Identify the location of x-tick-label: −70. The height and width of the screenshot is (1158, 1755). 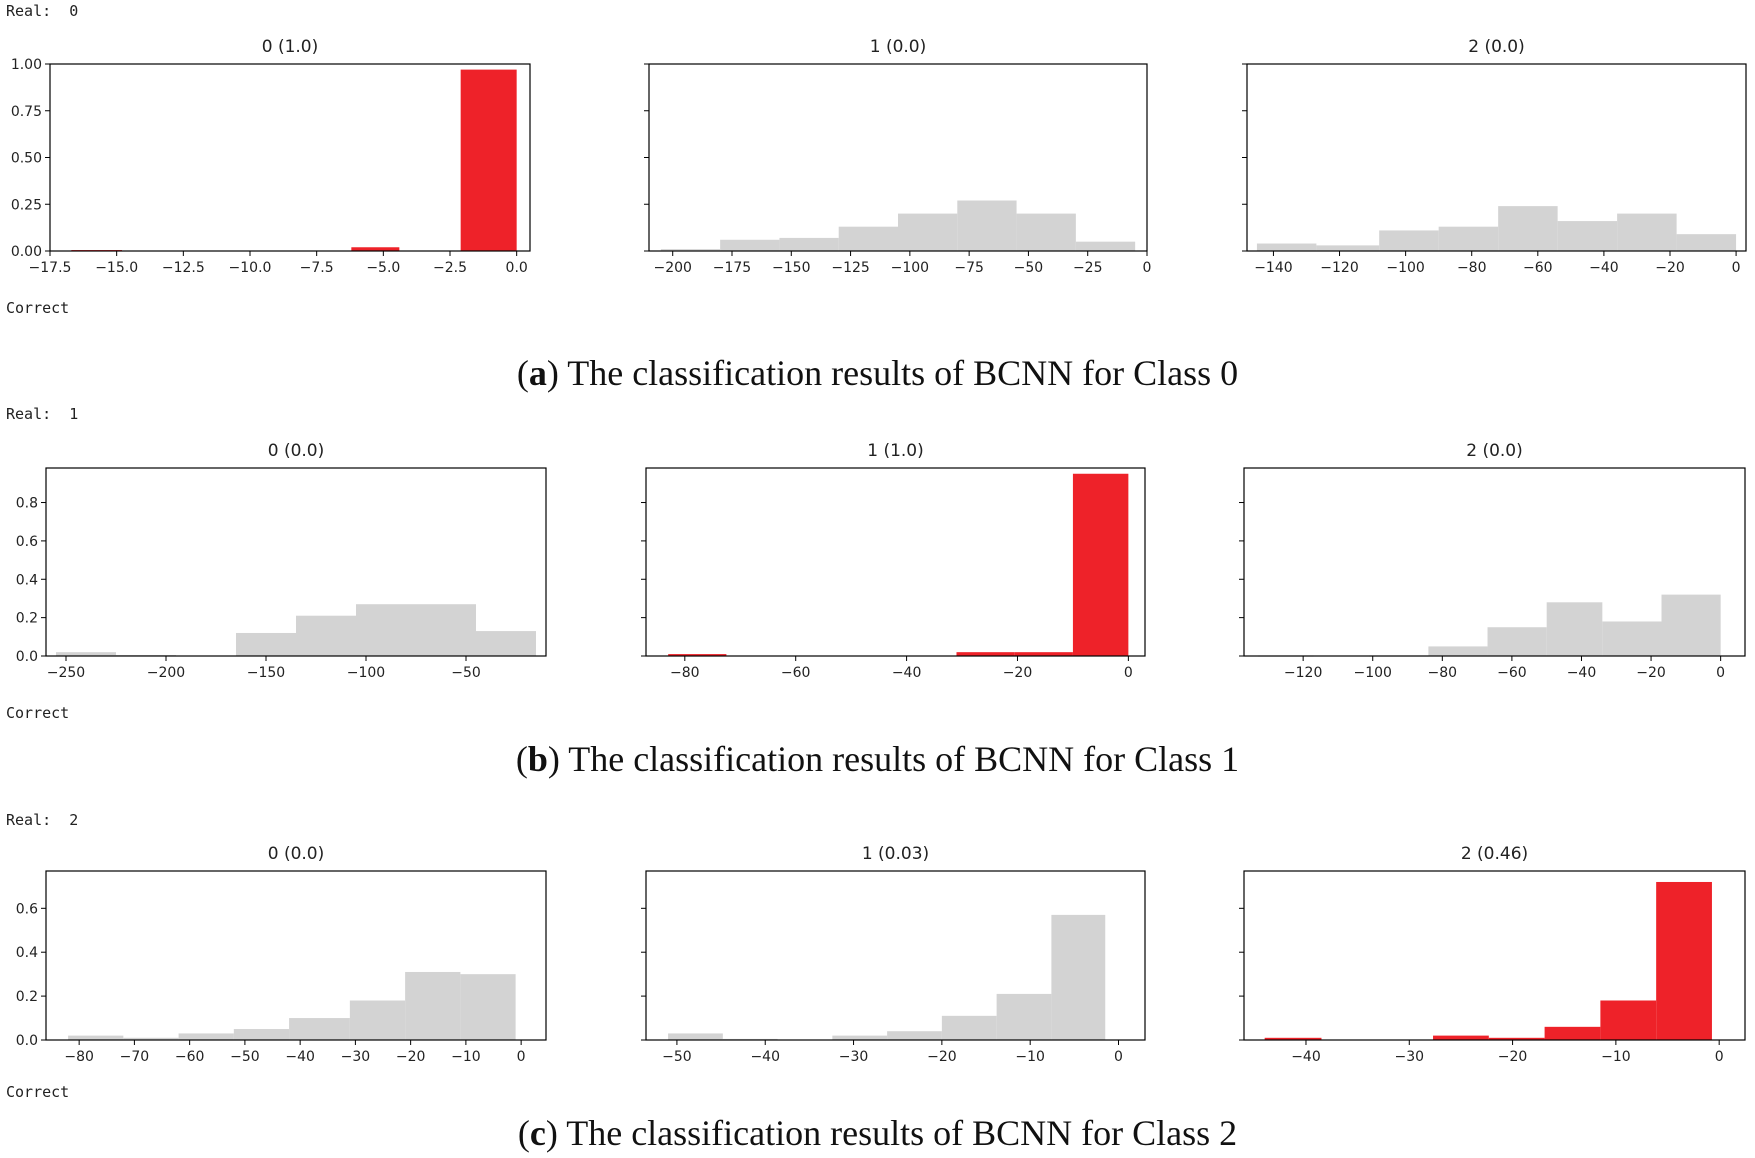
(135, 1057).